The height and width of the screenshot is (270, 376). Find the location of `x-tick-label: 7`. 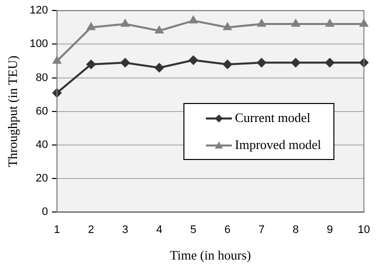

x-tick-label: 7 is located at coordinates (261, 230).